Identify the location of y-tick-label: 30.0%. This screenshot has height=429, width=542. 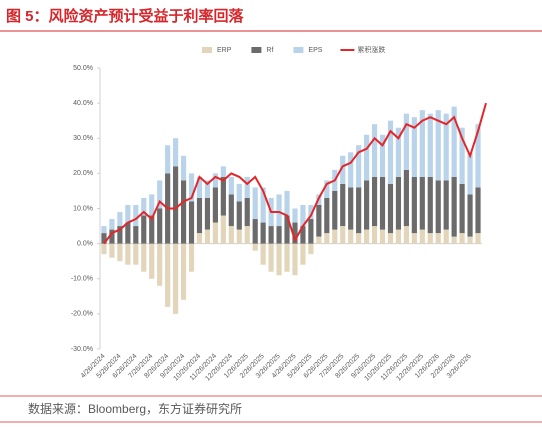
(83, 138).